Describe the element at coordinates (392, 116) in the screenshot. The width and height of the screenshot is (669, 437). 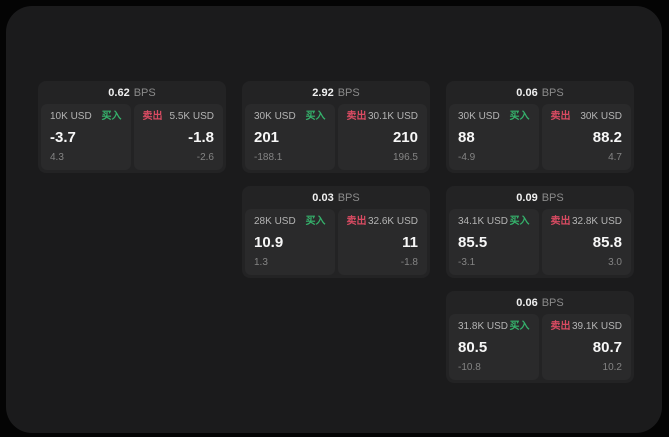
I see `size-label: 30.1K USD` at that location.